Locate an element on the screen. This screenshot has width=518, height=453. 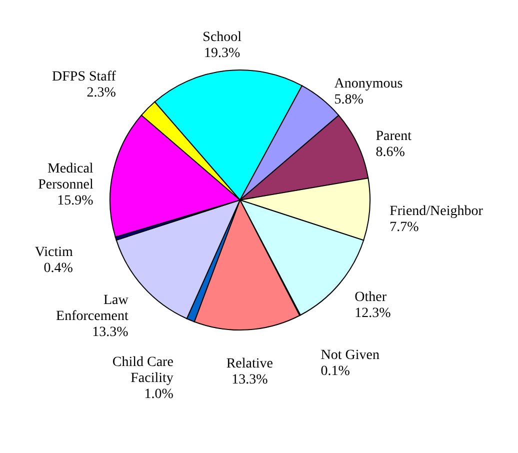
slice-label: Friend/Neighbor is located at coordinates (437, 211).